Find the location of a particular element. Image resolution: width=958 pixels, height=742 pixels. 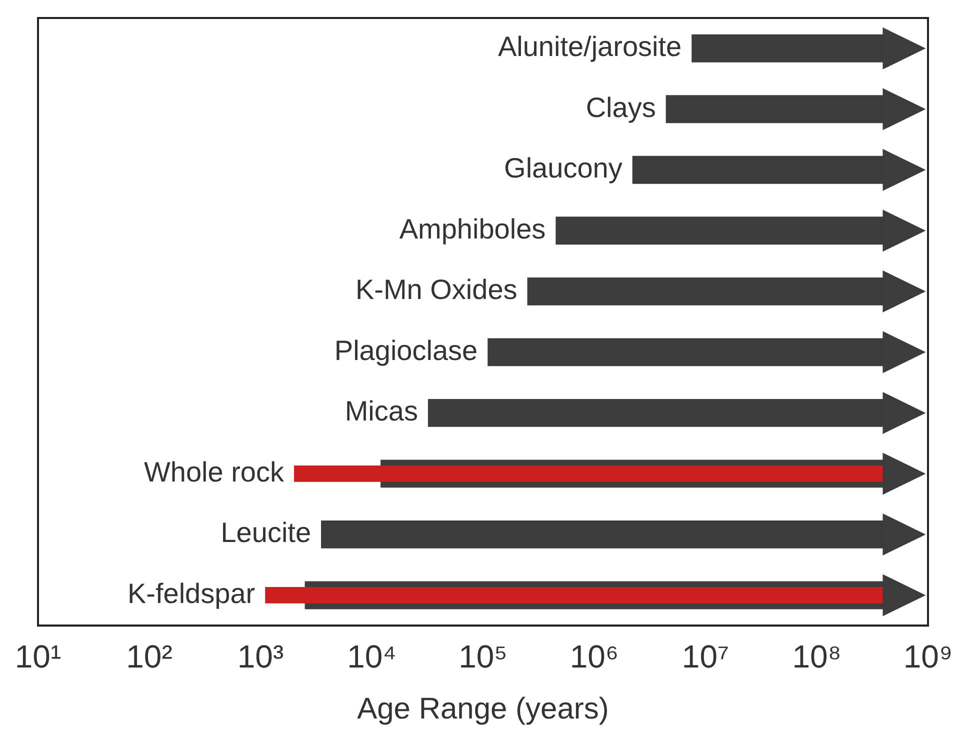

y-tick-label: Plagioclase is located at coordinates (406, 350).